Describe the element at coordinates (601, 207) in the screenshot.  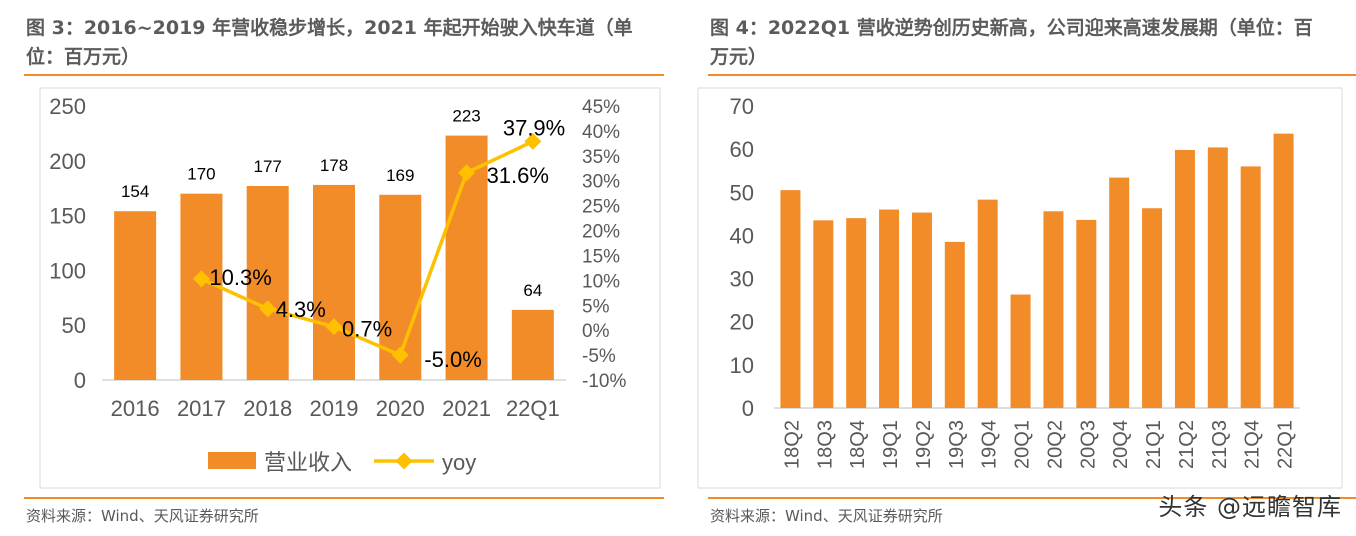
I see `right-y-tick-label: 25%` at that location.